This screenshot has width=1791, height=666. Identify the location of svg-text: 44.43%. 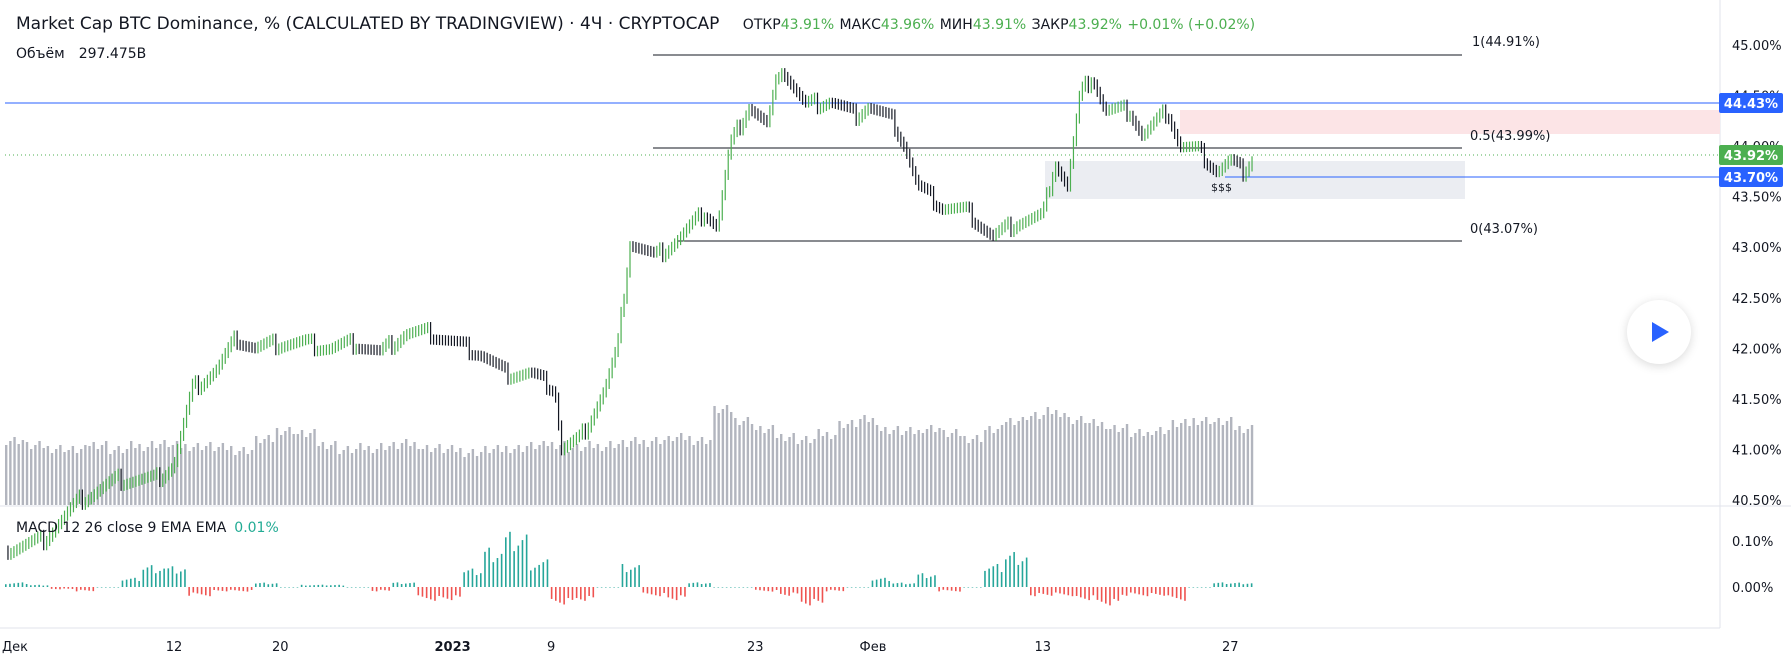
(1751, 104).